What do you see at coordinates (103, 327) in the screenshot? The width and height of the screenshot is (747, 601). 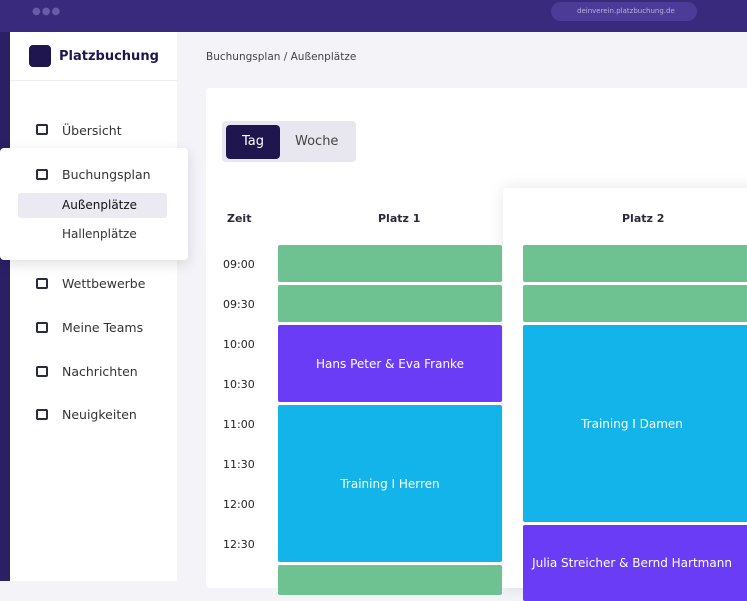 I see `nav-item: Meine Teams` at bounding box center [103, 327].